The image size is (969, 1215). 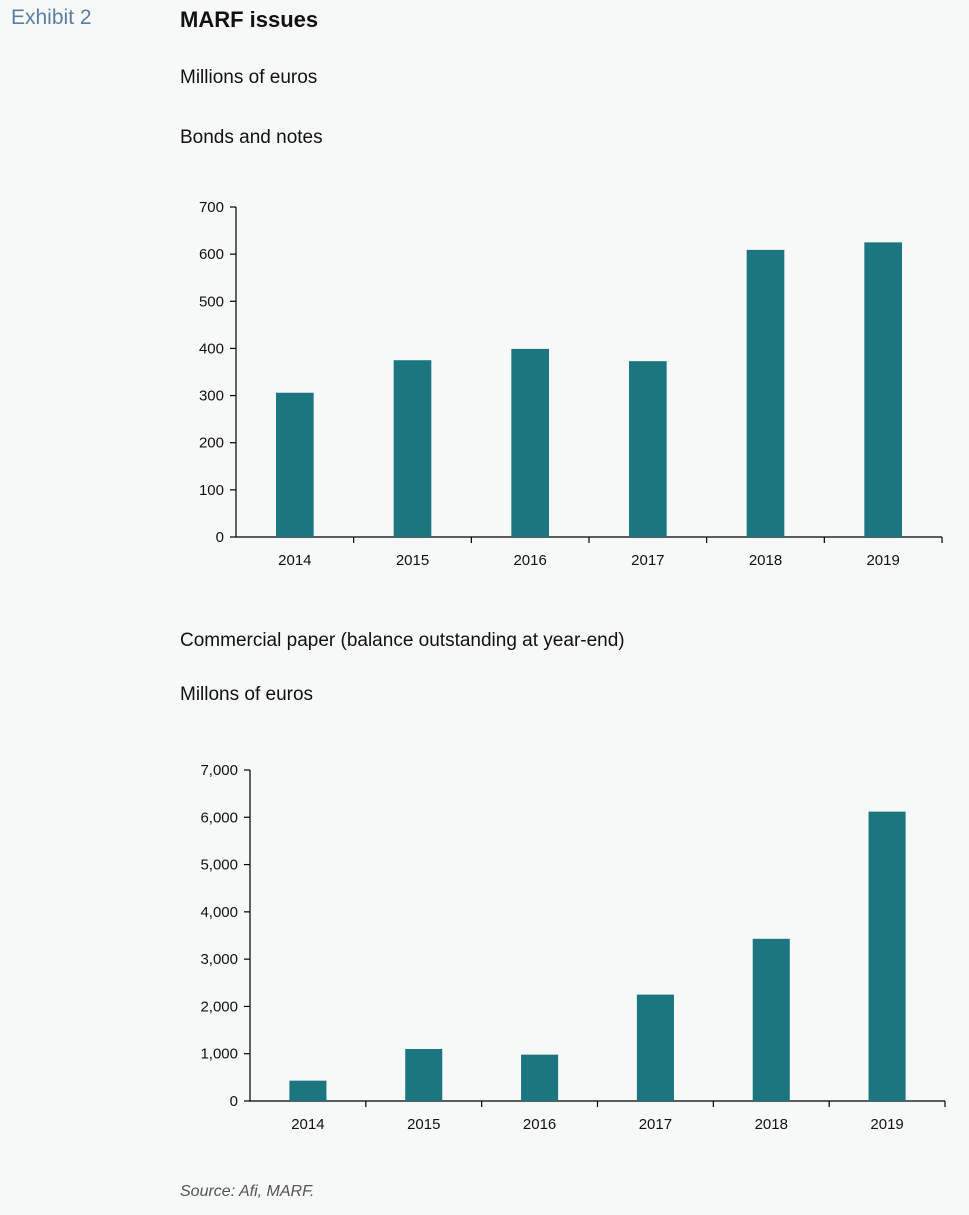 I want to click on chart1-y-tick-label: 0, so click(x=220, y=537).